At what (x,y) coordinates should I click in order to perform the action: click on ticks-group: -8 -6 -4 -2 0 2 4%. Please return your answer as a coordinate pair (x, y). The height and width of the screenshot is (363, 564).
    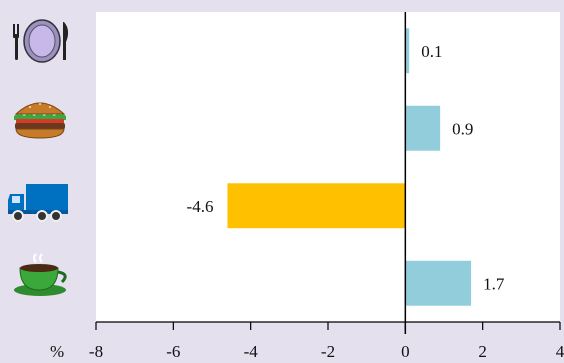
    Looking at the image, I should click on (307, 341).